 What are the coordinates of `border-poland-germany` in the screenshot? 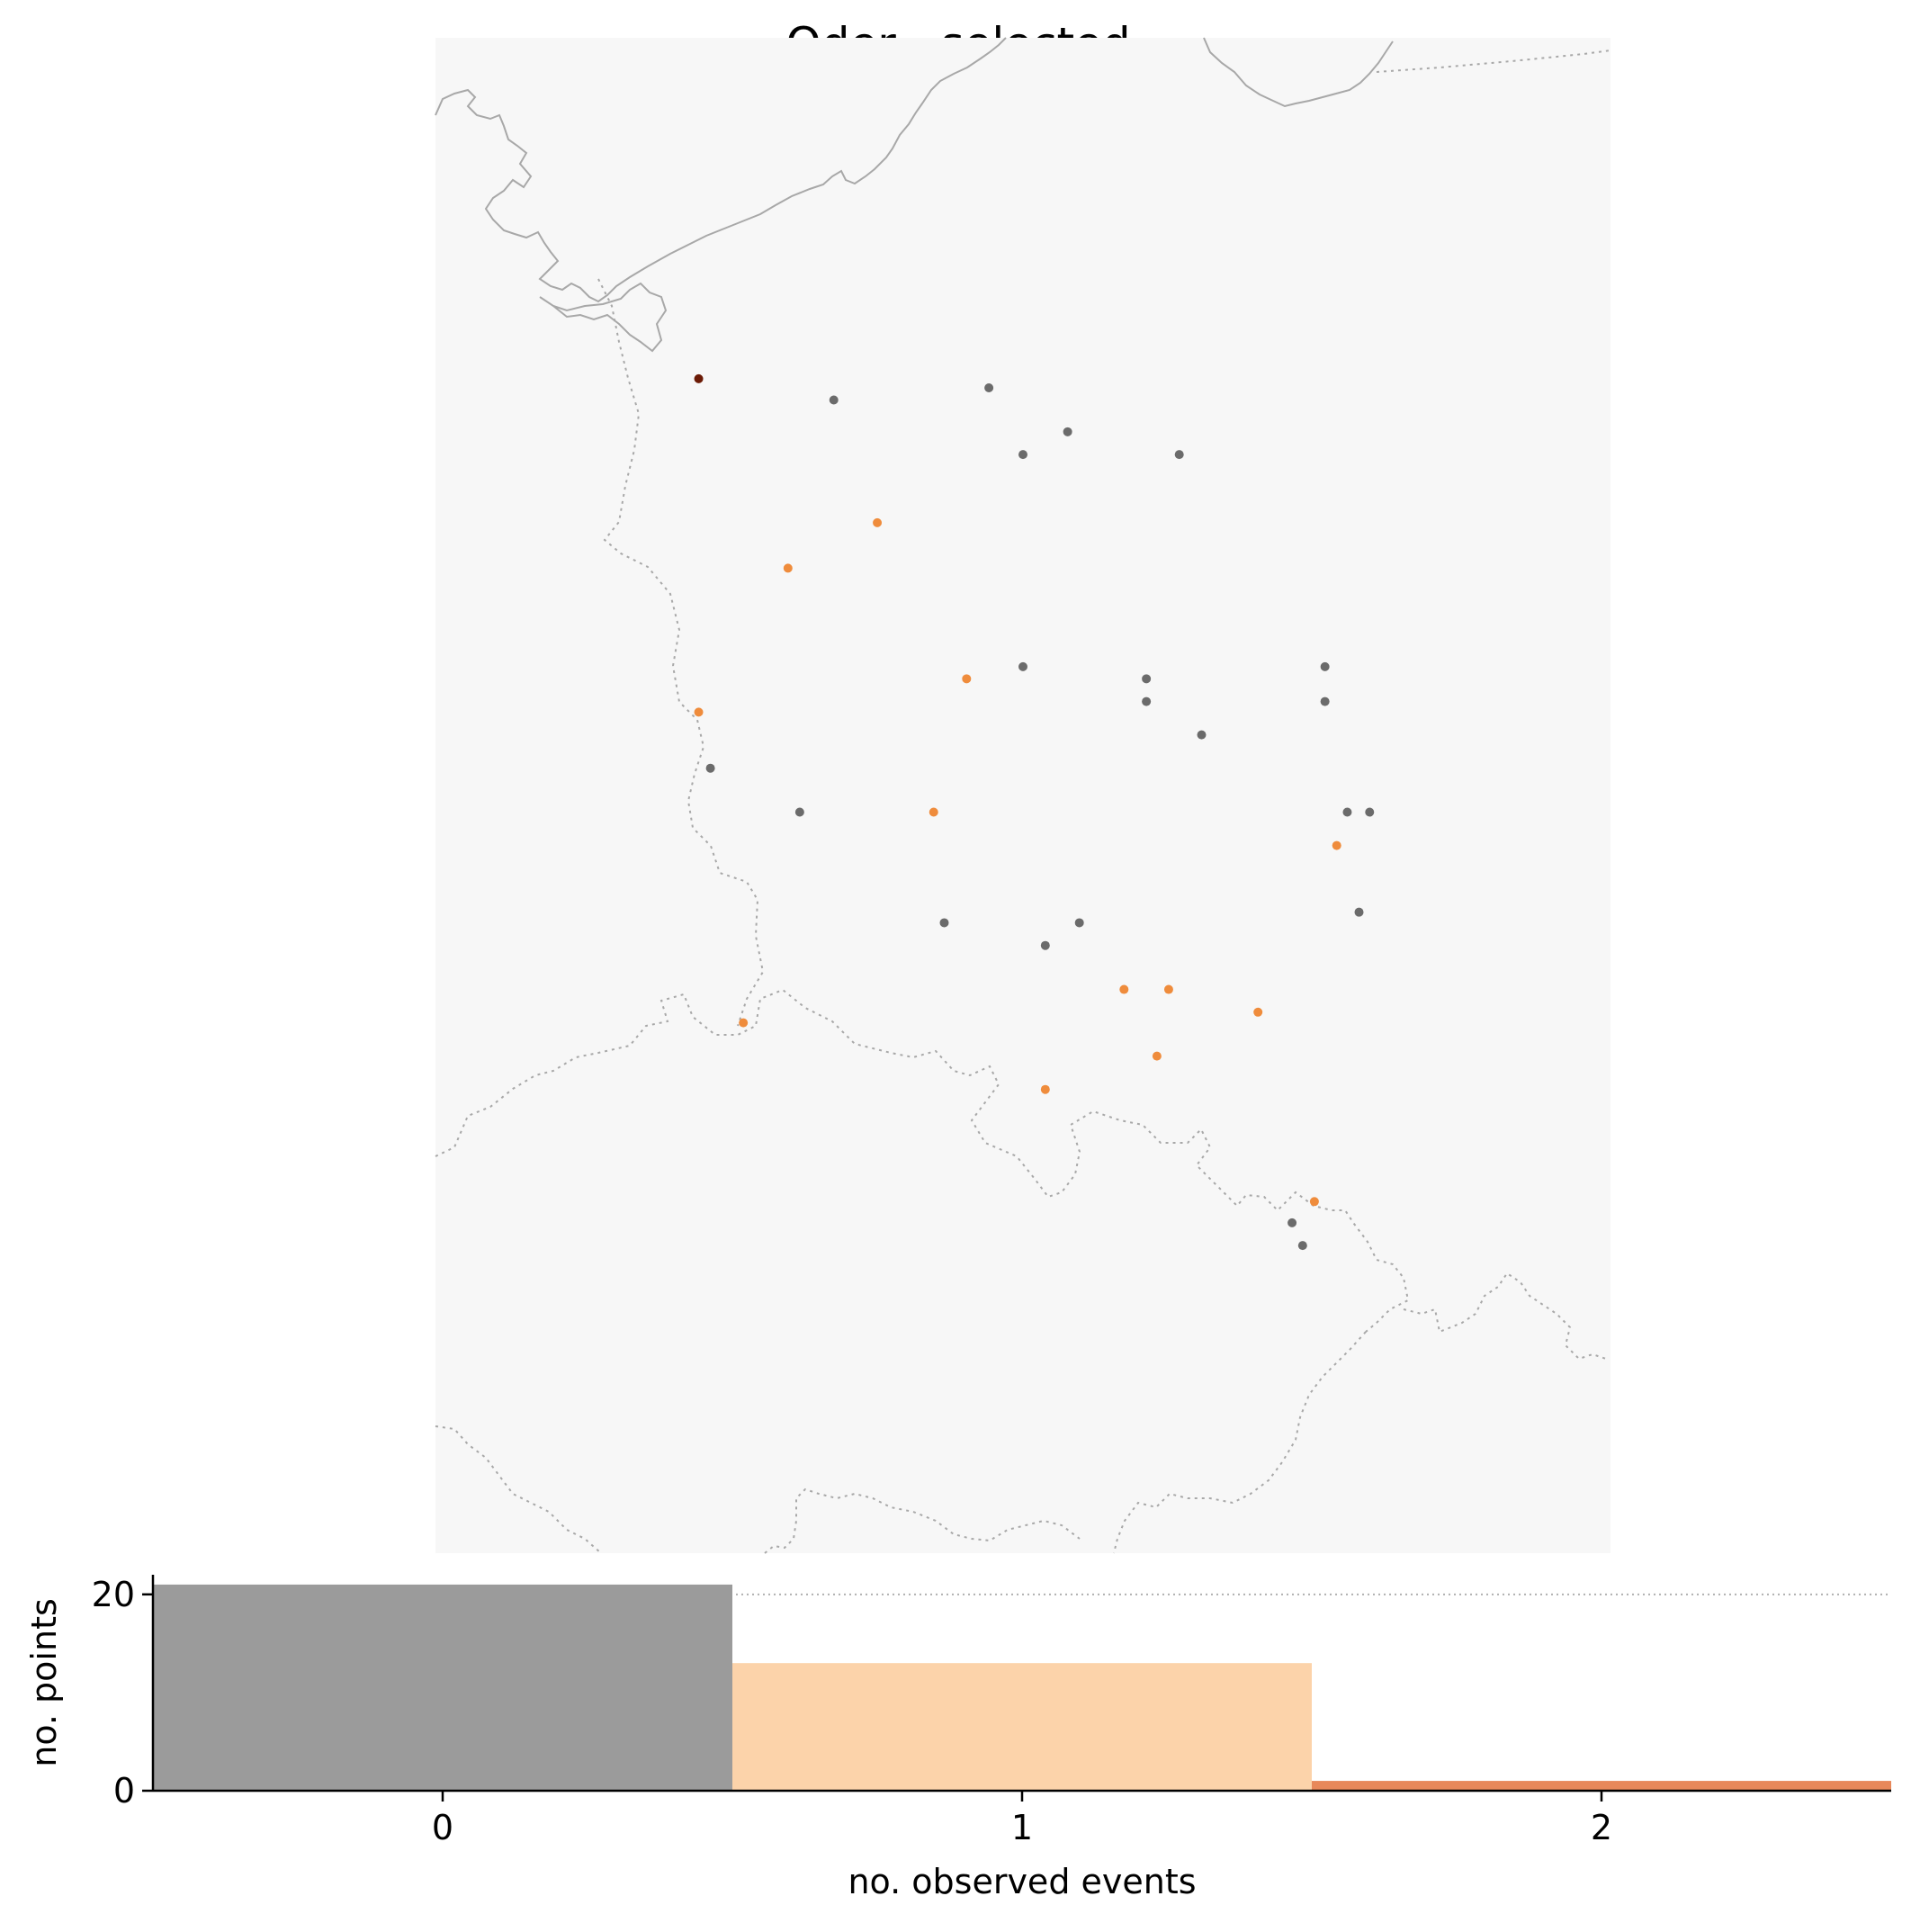 It's located at (681, 652).